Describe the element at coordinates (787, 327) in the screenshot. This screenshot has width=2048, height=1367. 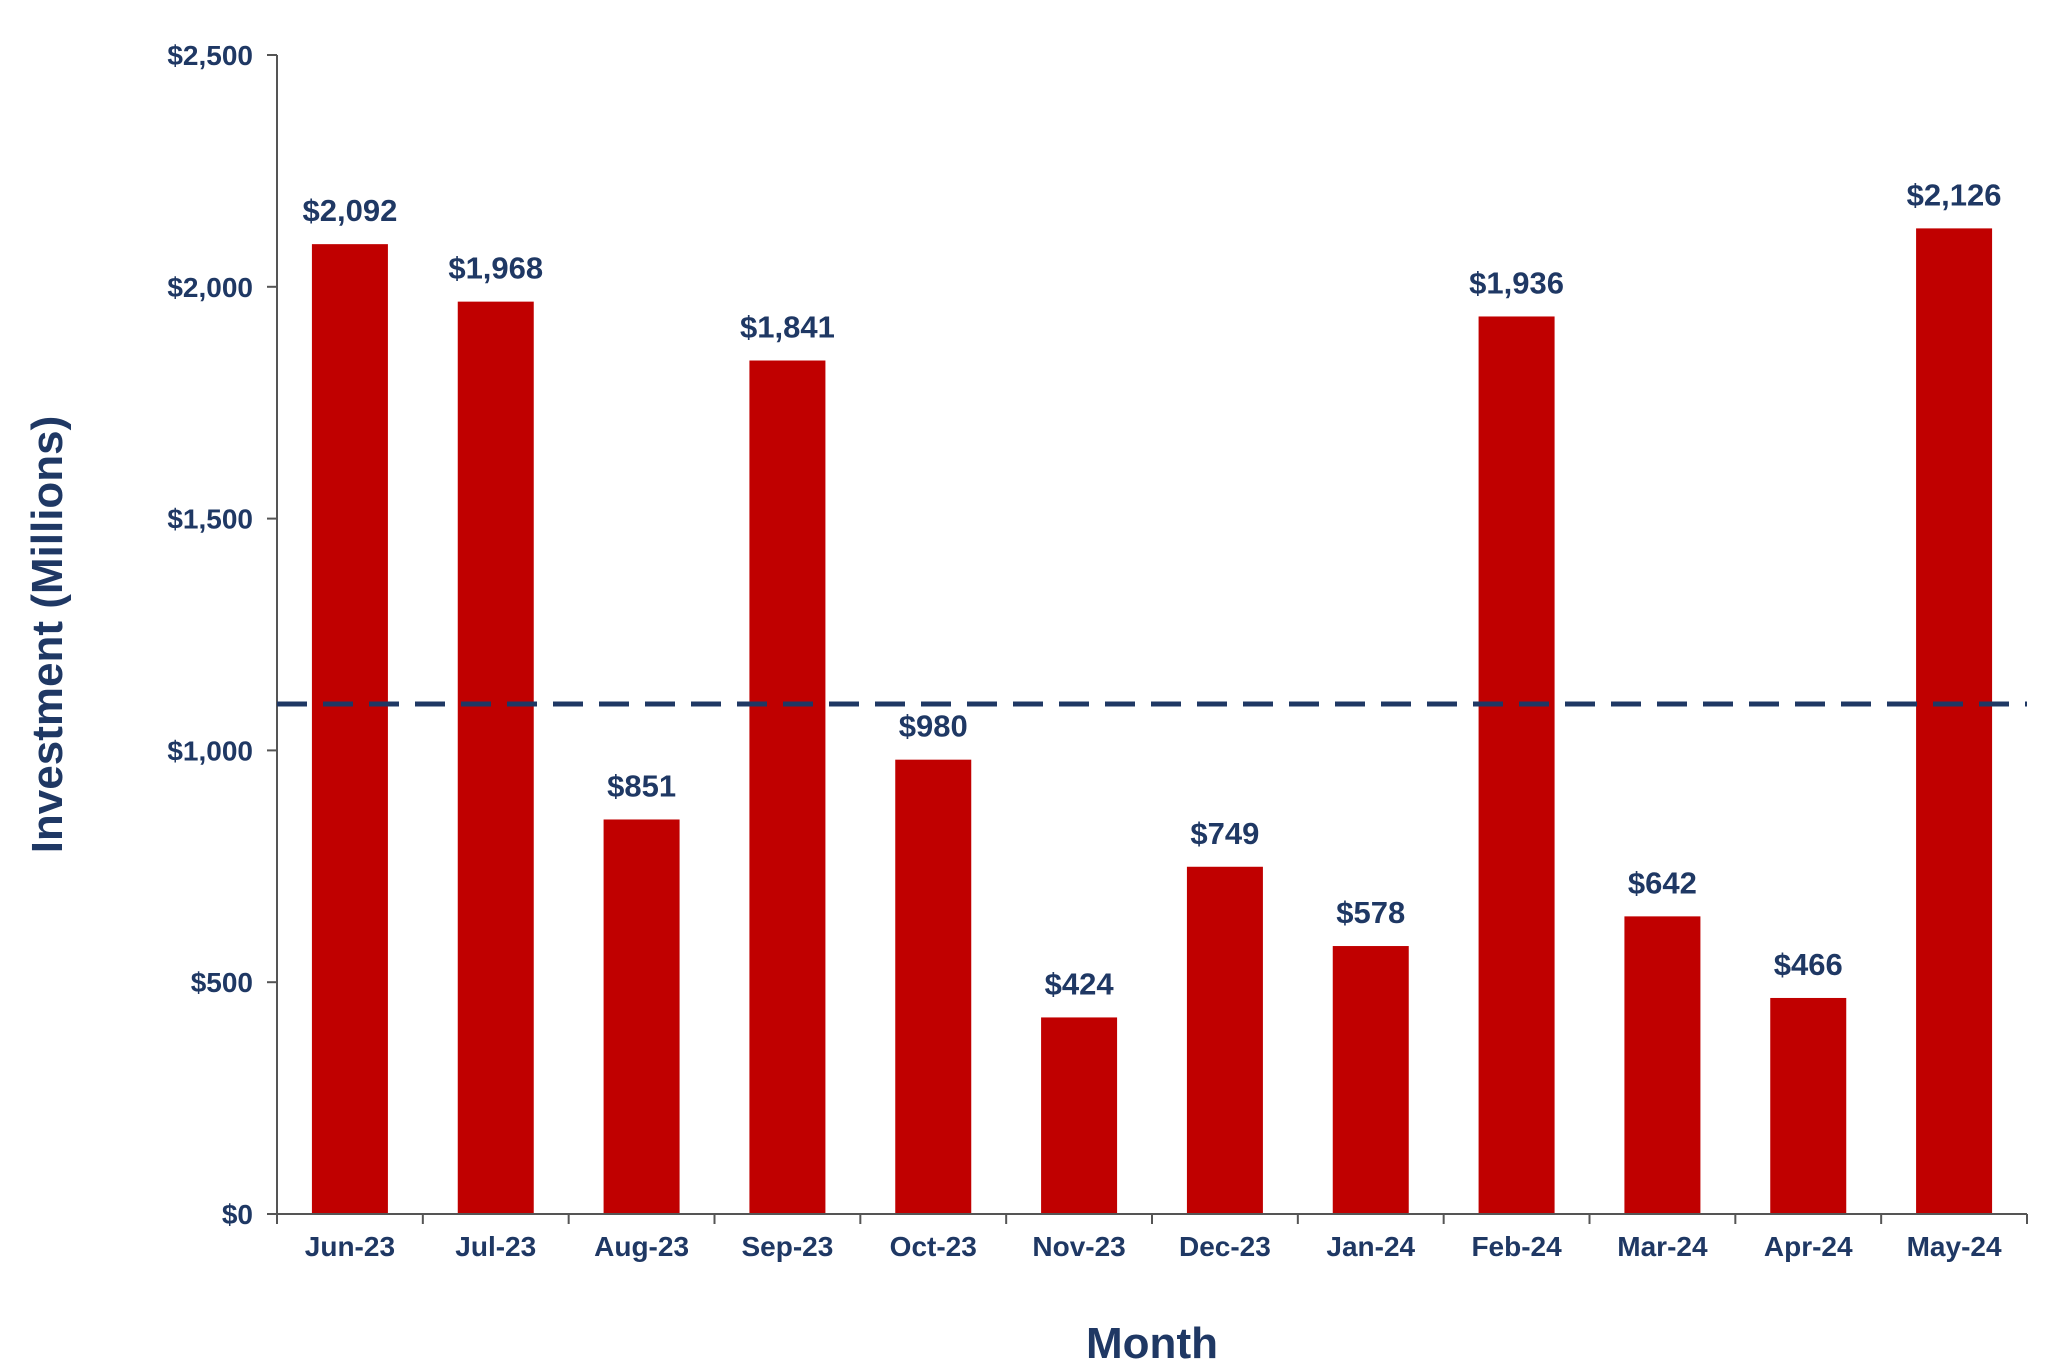
I see `data-label: $1,841` at that location.